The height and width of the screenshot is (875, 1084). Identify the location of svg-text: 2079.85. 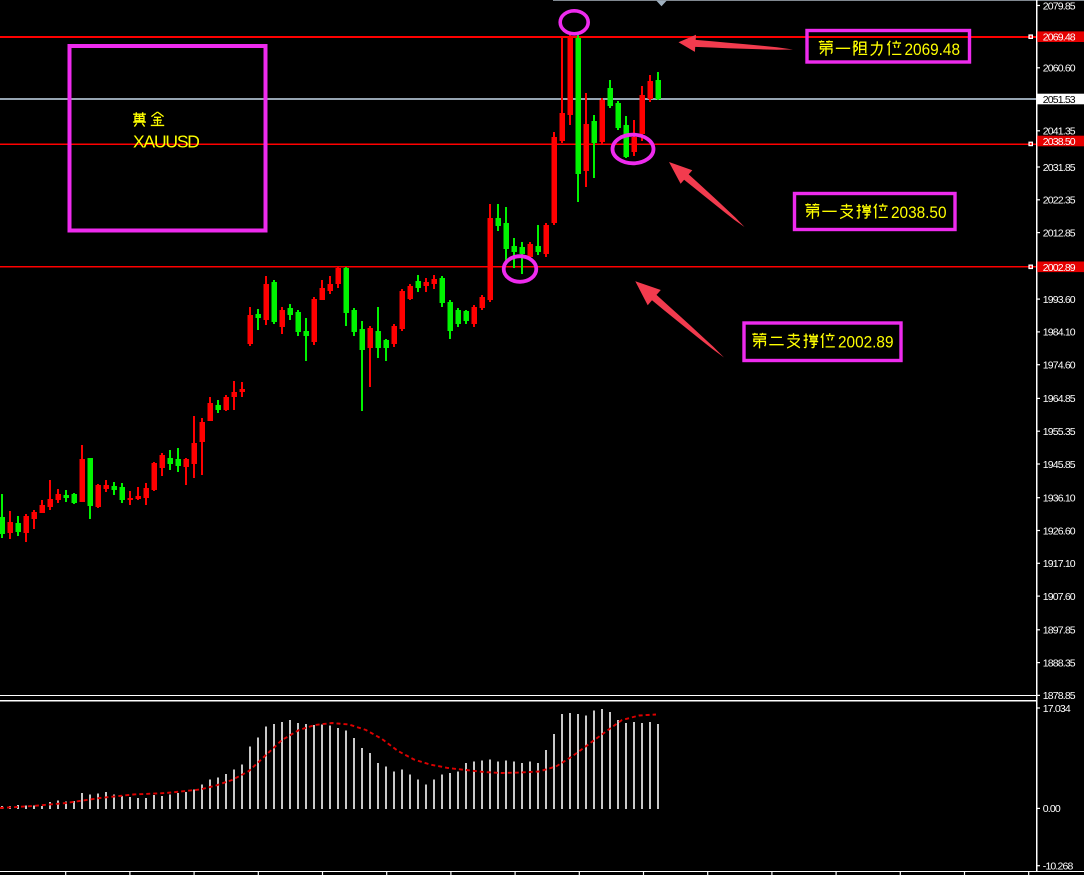
(1059, 6).